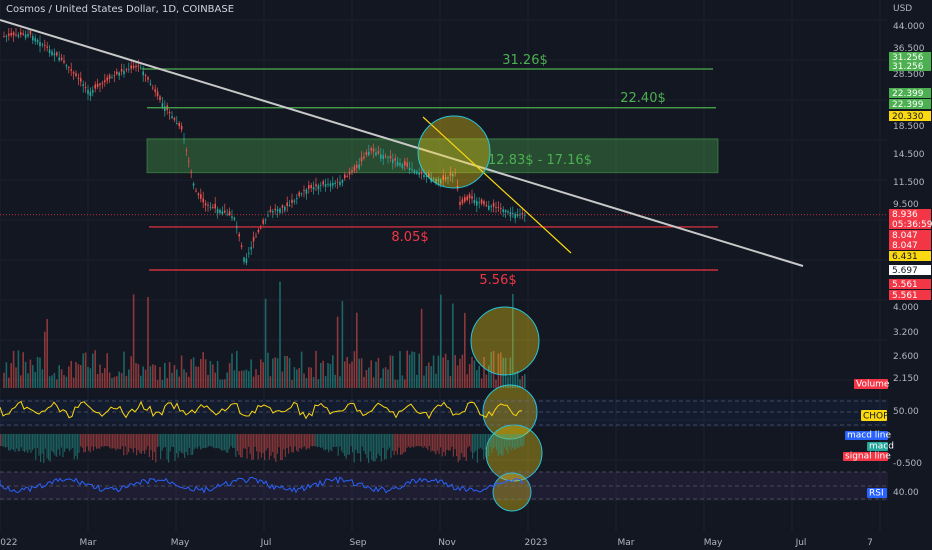 The image size is (932, 550). Describe the element at coordinates (910, 224) in the screenshot. I see `price-tag-bg` at that location.